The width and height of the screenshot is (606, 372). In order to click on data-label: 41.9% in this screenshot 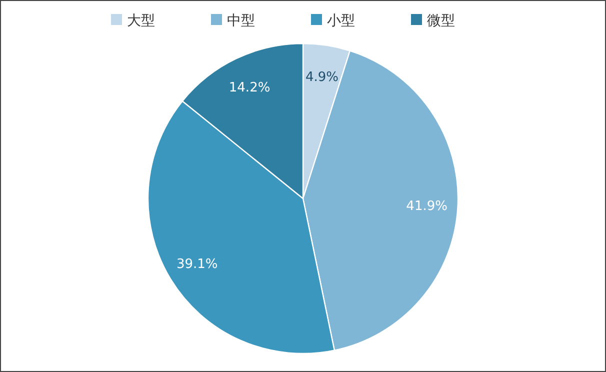, I will do `click(427, 206)`.